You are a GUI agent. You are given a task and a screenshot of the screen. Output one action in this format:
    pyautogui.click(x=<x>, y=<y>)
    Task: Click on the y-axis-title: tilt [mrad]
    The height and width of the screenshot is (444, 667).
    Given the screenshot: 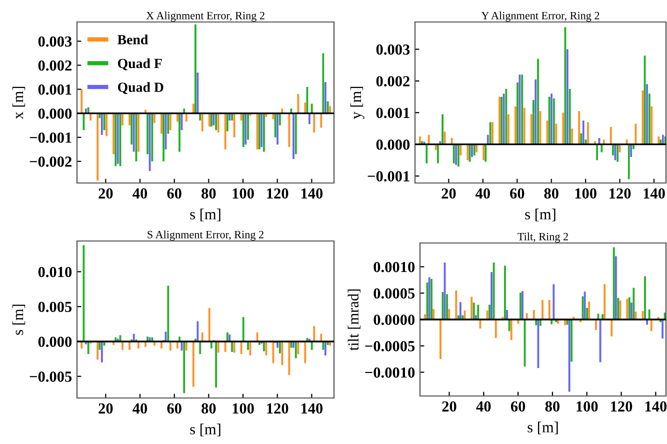 What is the action you would take?
    pyautogui.click(x=354, y=320)
    